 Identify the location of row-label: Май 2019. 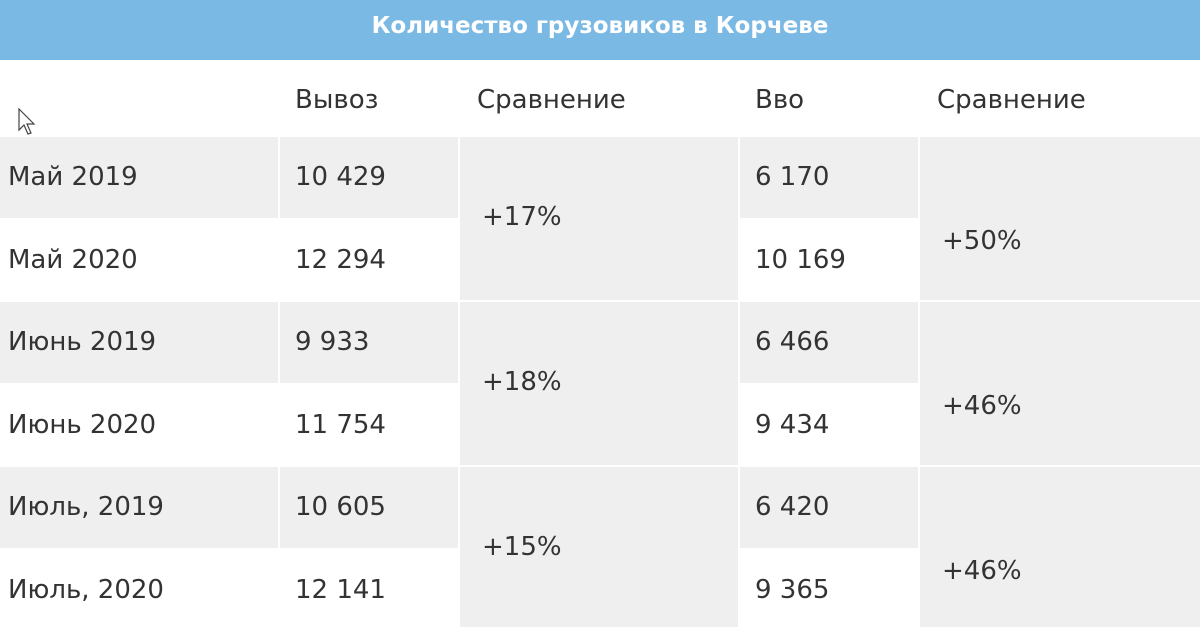
(139, 177).